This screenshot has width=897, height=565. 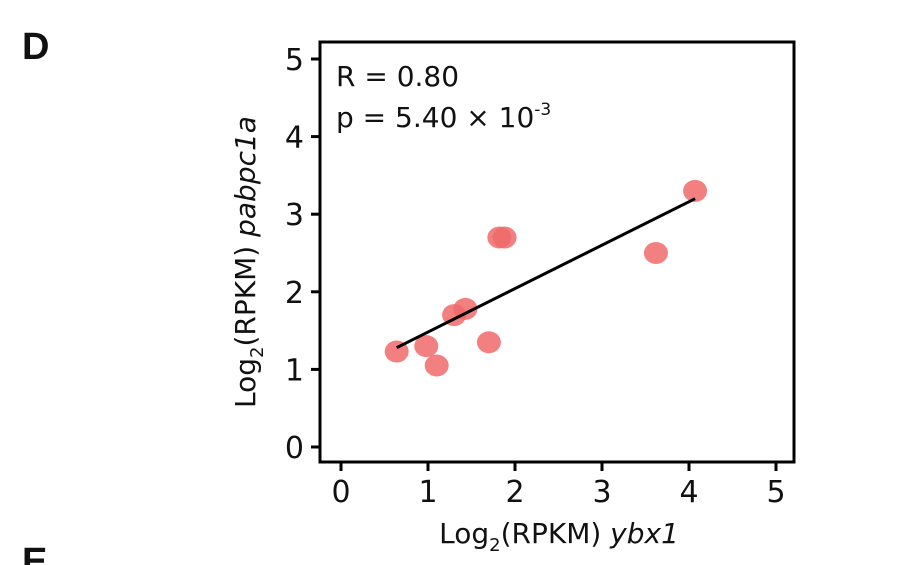 I want to click on x-label-prefix: Log, so click(x=464, y=533).